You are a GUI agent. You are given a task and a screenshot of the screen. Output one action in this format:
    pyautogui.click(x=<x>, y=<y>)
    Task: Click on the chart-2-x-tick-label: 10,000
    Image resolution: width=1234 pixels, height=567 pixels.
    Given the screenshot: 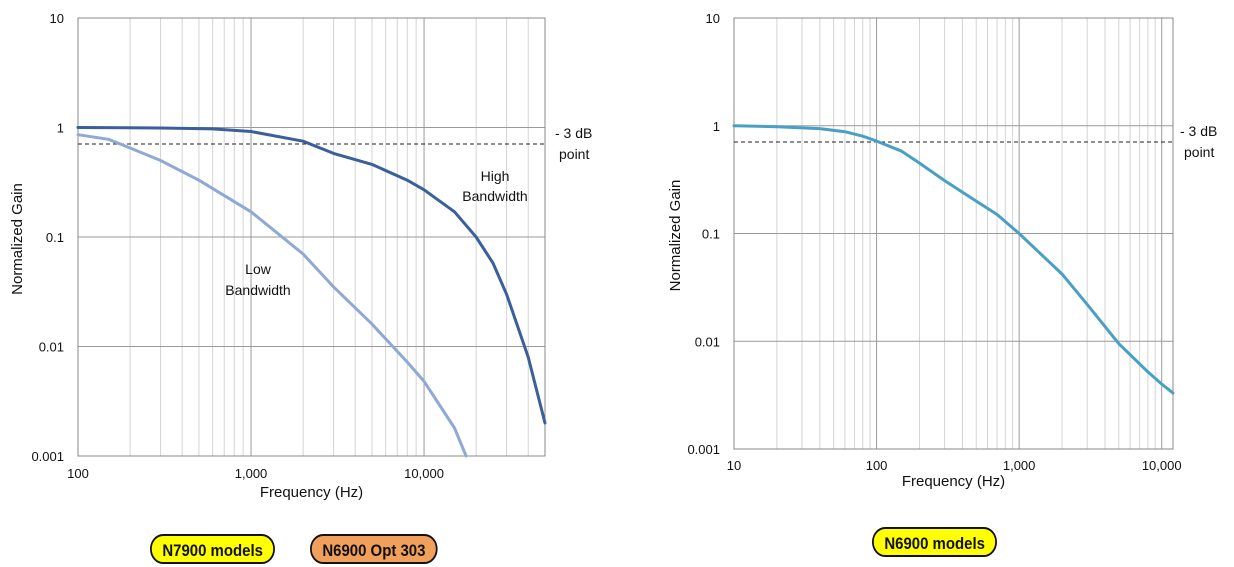 What is the action you would take?
    pyautogui.click(x=1162, y=465)
    